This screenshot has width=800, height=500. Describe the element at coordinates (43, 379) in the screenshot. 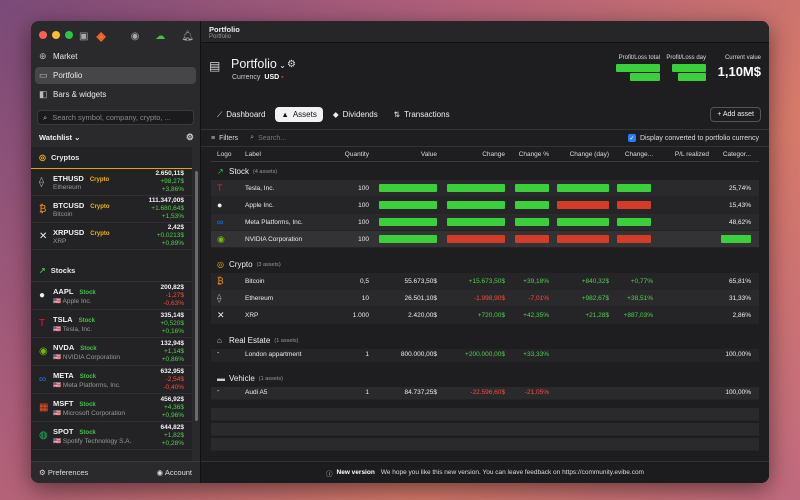

I see `meta-icon: ∞` at that location.